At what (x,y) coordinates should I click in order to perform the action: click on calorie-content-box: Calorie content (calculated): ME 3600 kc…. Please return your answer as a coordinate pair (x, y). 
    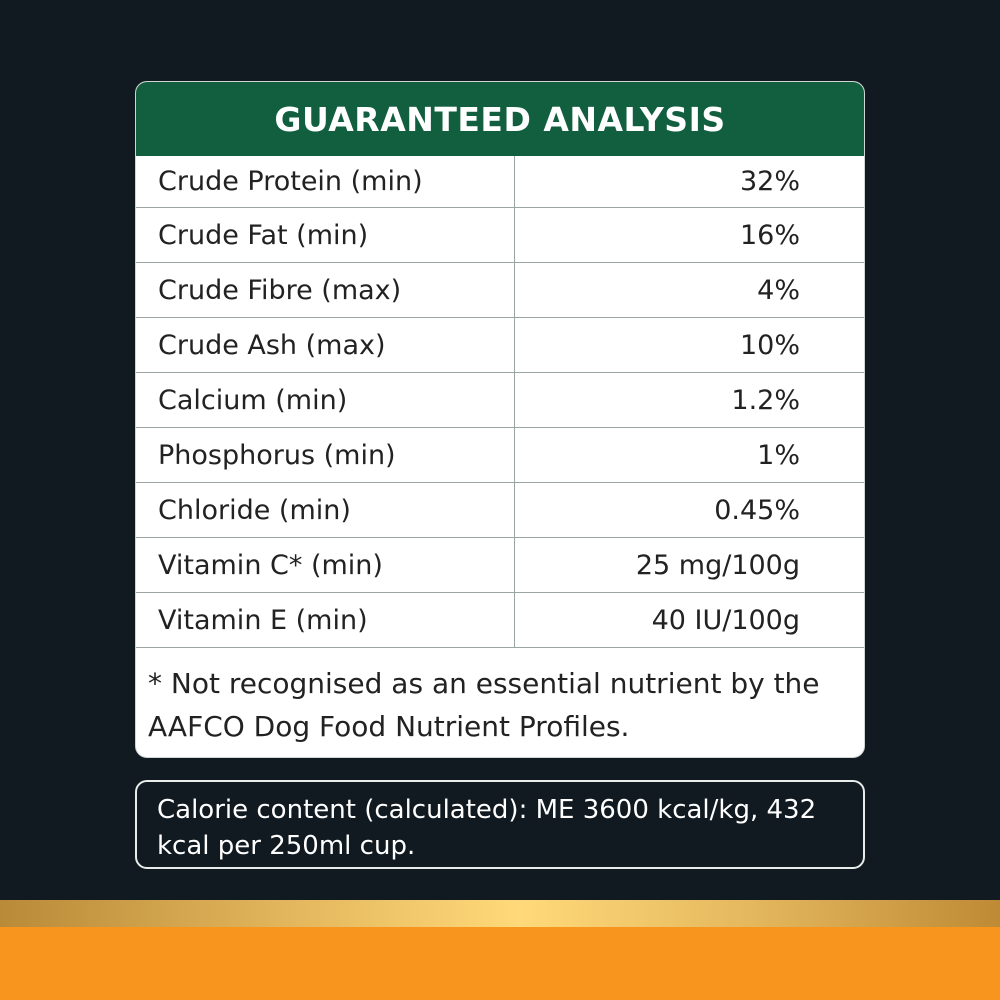
    Looking at the image, I should click on (500, 824).